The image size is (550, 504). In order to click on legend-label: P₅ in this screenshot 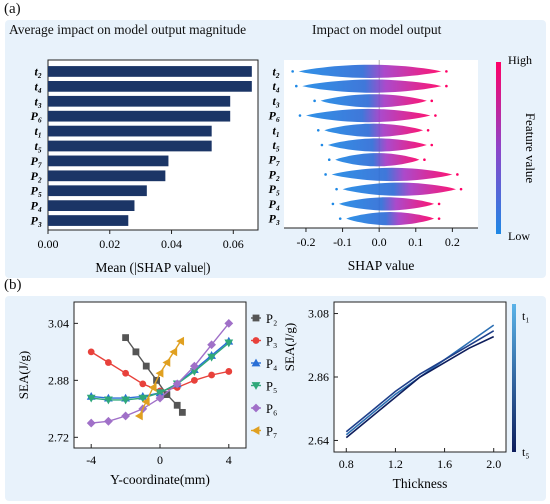, I will do `click(271, 387)`.